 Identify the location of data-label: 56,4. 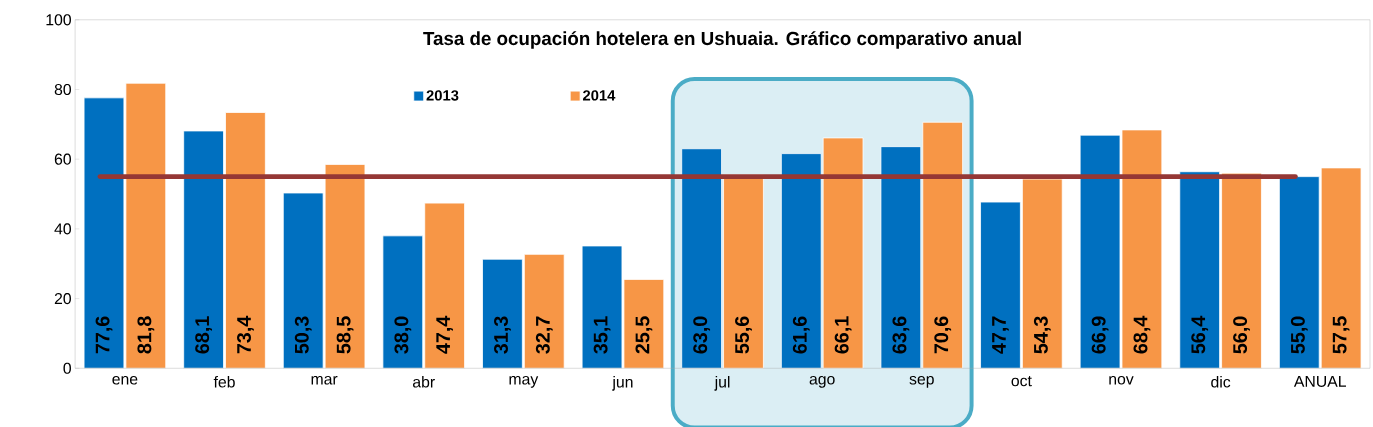
(1200, 335).